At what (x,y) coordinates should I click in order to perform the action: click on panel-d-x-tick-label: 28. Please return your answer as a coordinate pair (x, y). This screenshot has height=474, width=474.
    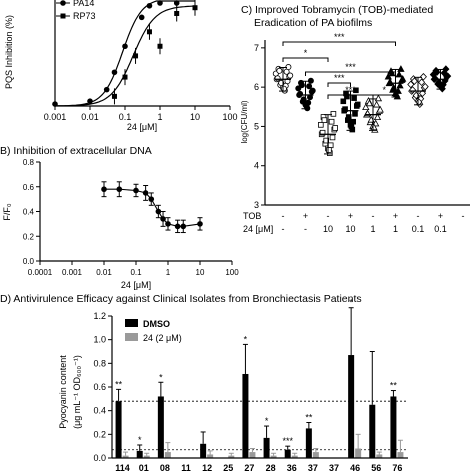
    Looking at the image, I should click on (271, 468).